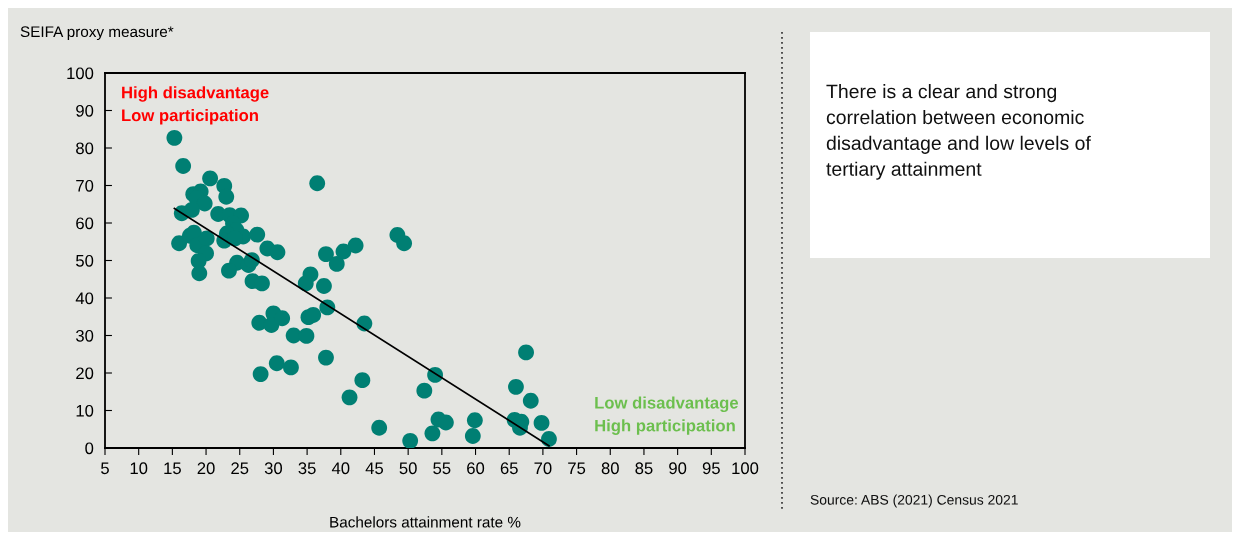  What do you see at coordinates (667, 415) in the screenshot?
I see `annotation: Low disadvantage High participation` at bounding box center [667, 415].